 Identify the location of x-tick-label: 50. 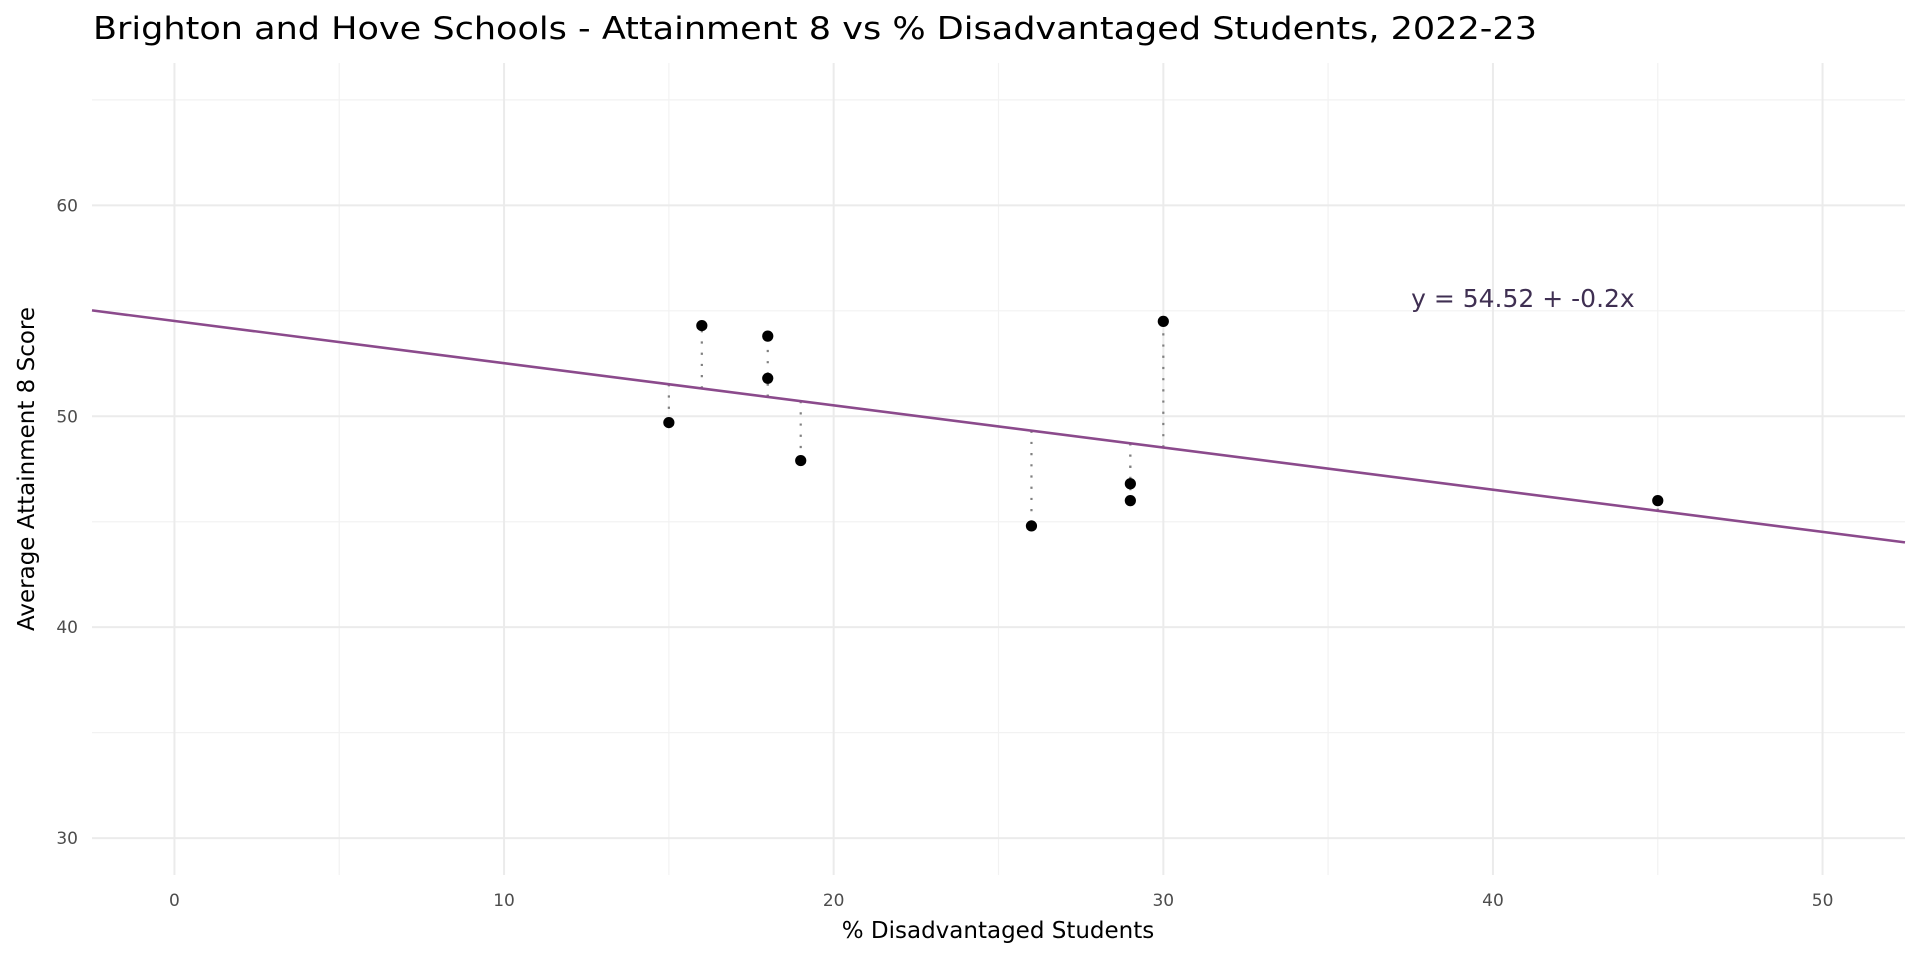
(1823, 901).